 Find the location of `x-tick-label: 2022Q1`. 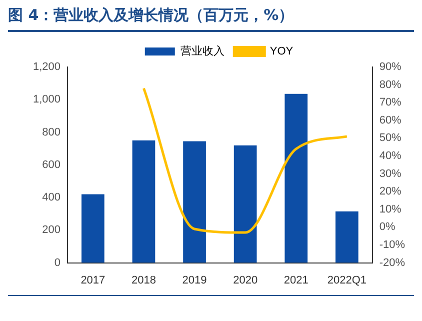

x-tick-label: 2022Q1 is located at coordinates (346, 280).